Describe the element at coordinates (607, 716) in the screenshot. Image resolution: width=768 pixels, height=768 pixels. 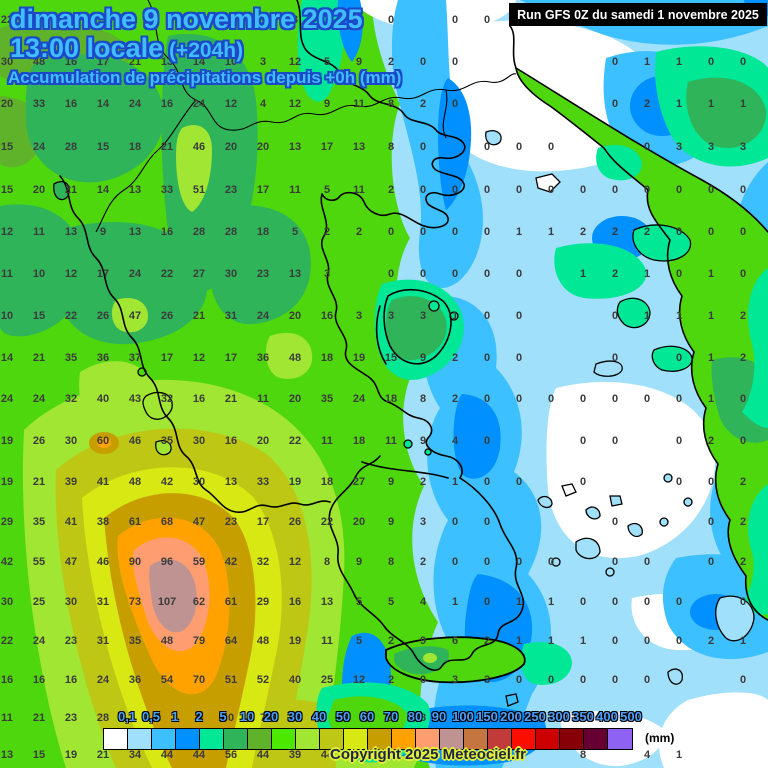
I see `legend-threshold-label: 400` at that location.